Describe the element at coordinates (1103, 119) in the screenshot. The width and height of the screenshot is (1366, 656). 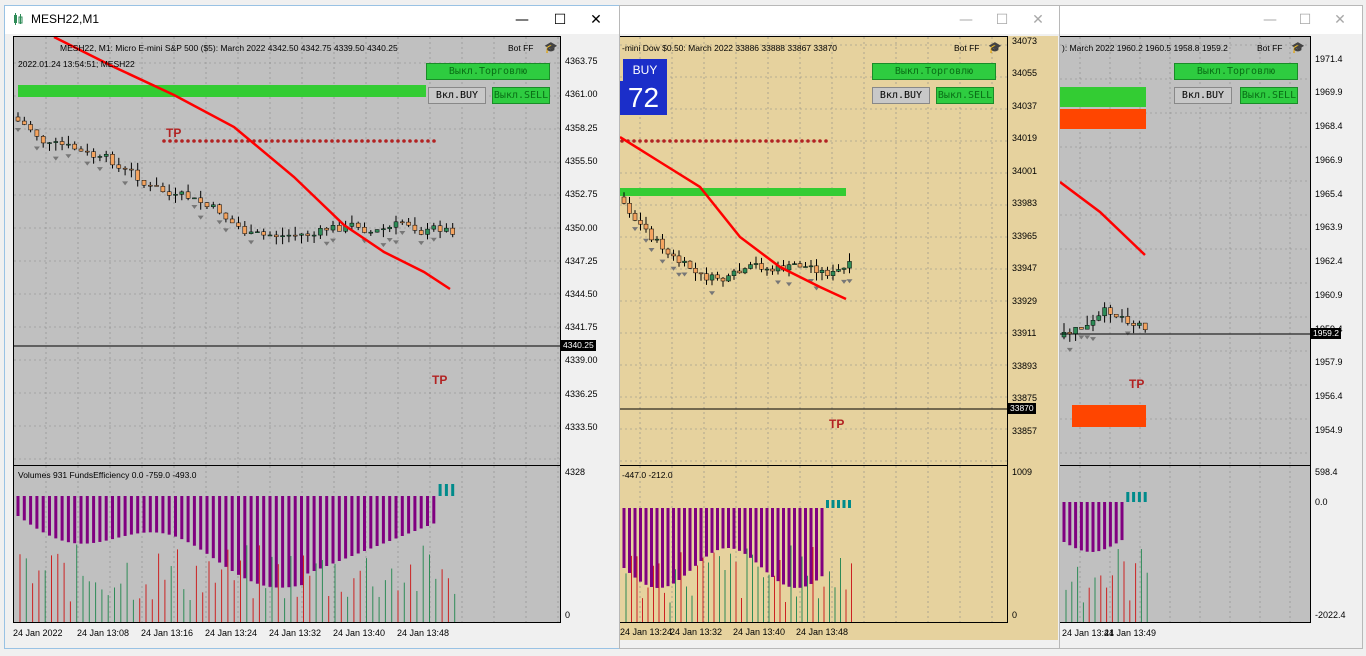
I see `signal-zone` at that location.